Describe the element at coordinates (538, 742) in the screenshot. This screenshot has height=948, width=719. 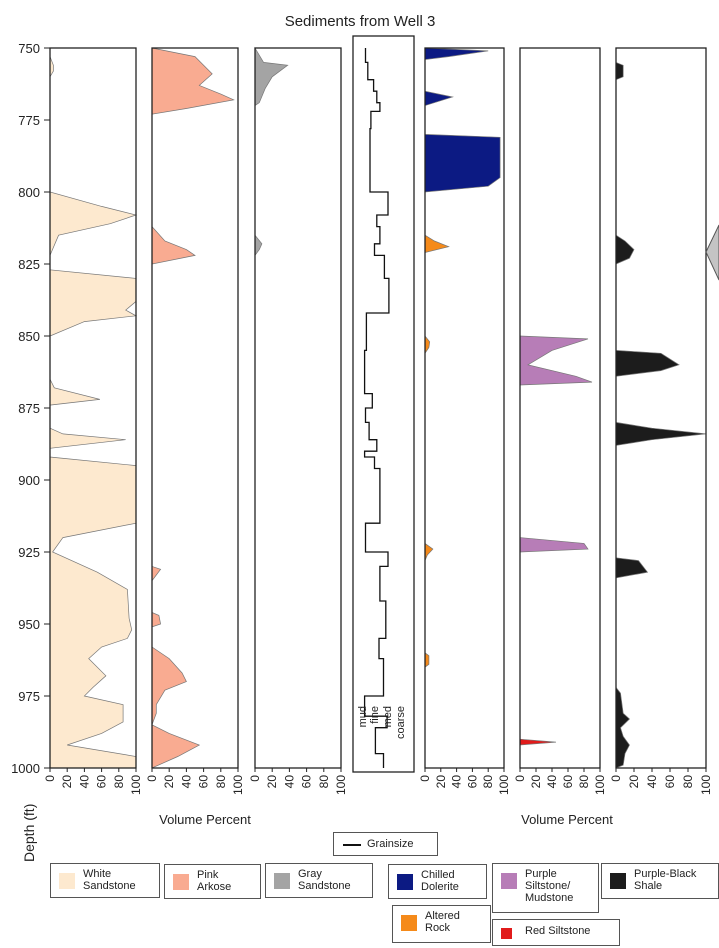
I see `series-red-siltstone-area` at that location.